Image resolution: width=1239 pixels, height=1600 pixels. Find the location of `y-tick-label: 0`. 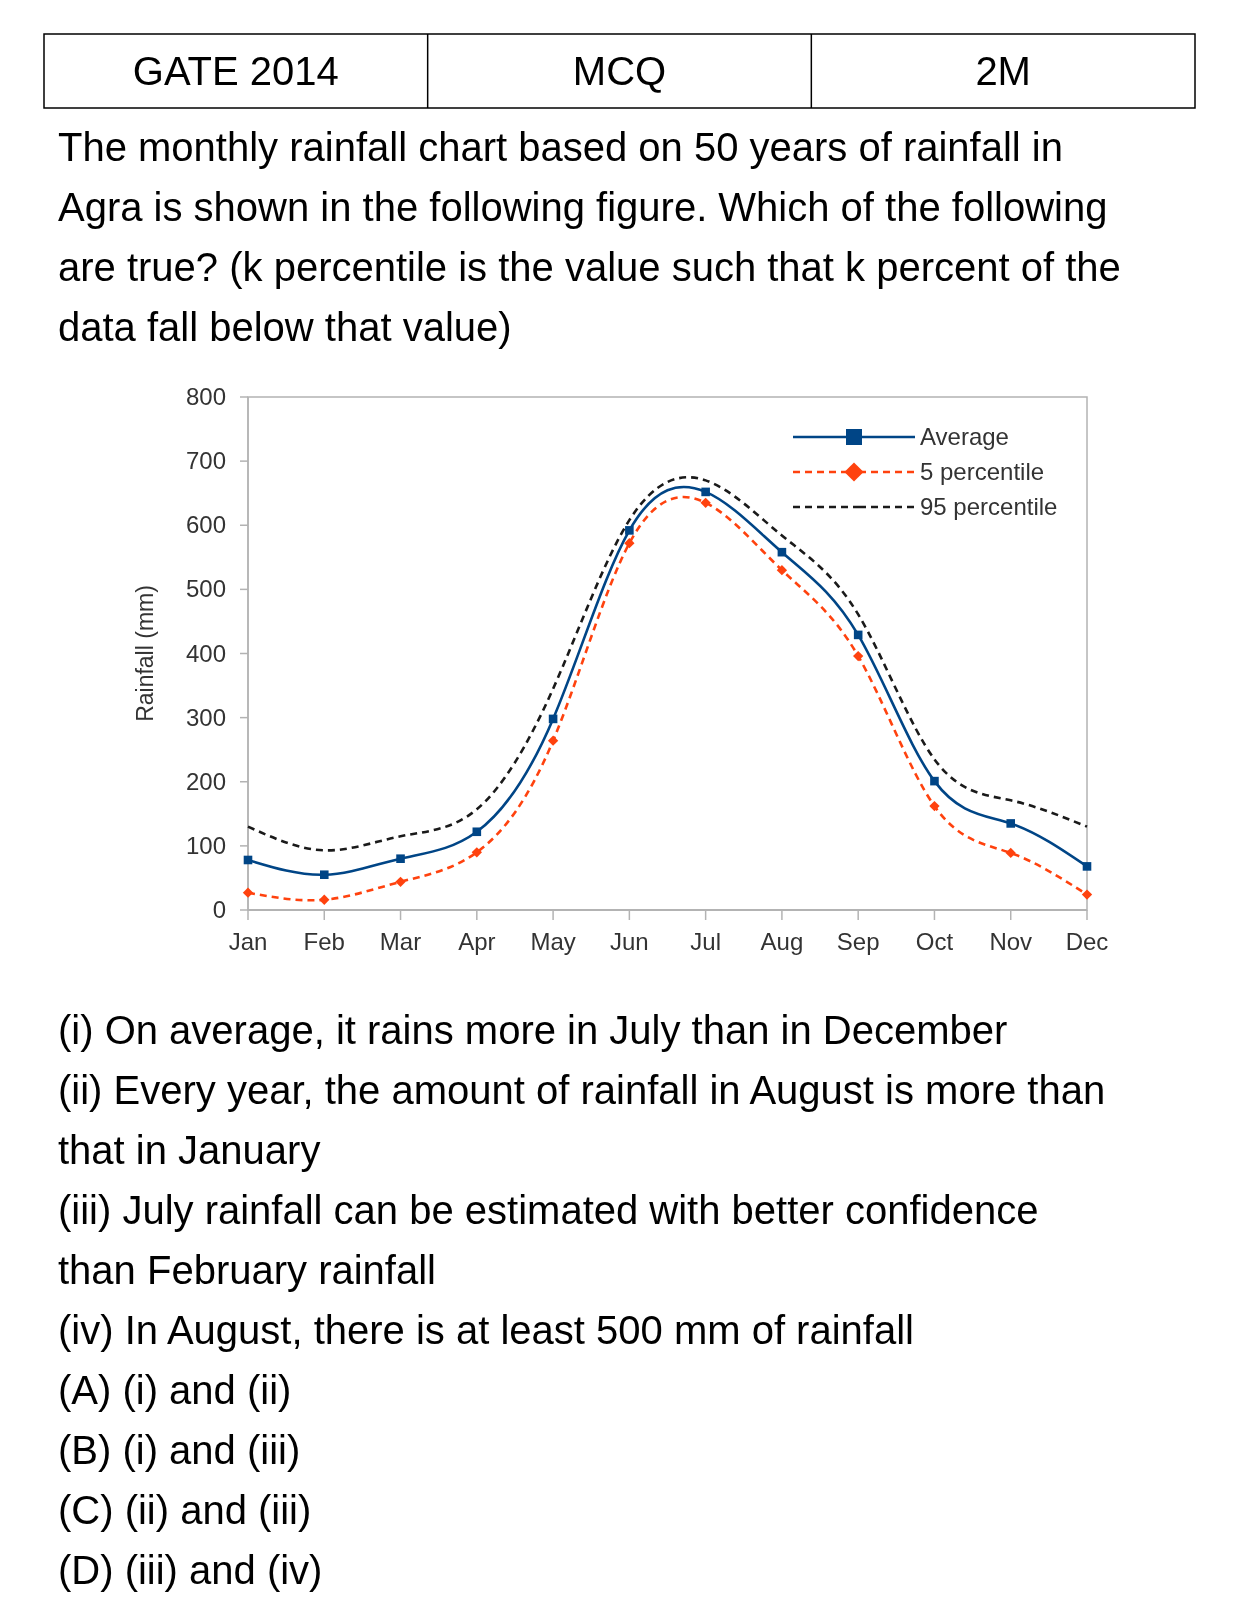

y-tick-label: 0 is located at coordinates (219, 909).